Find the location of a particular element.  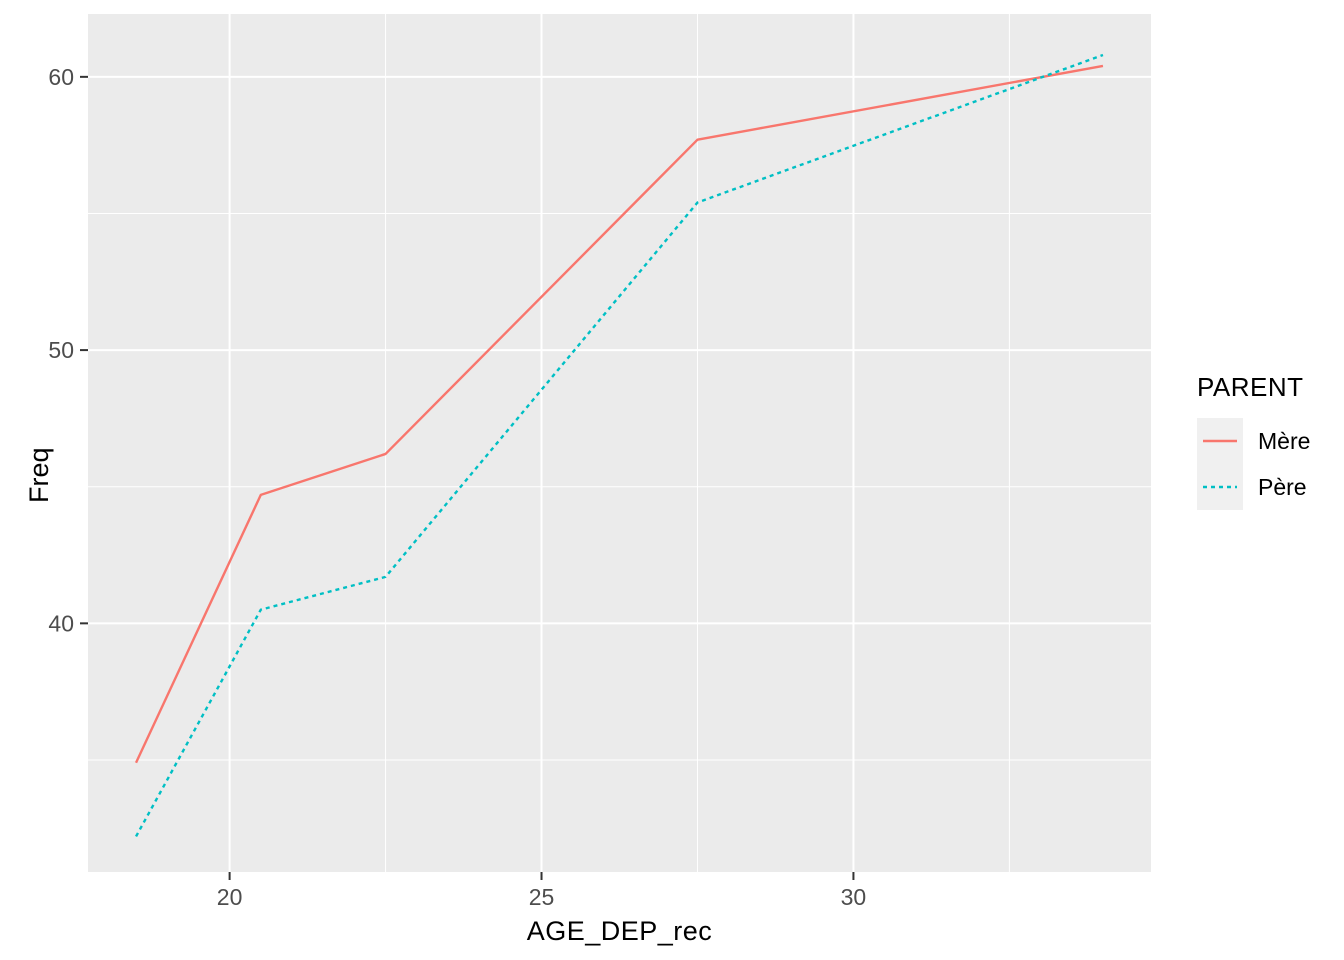

legend-title: PARENT is located at coordinates (1250, 387).